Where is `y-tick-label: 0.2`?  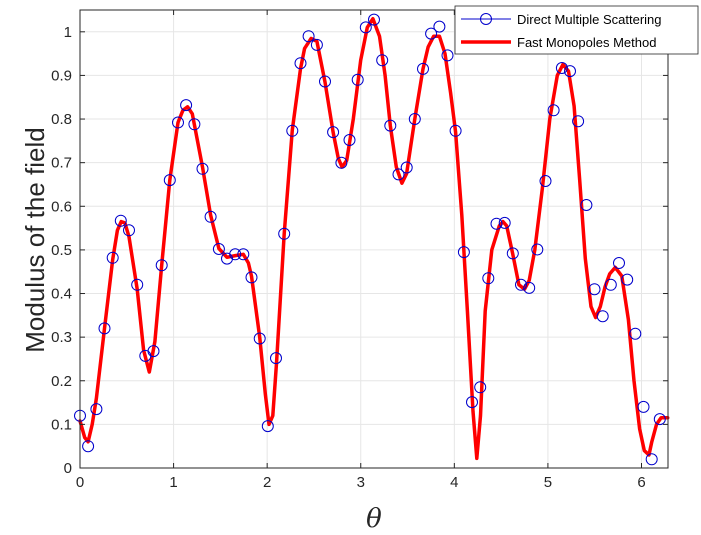 y-tick-label: 0.2 is located at coordinates (61, 381).